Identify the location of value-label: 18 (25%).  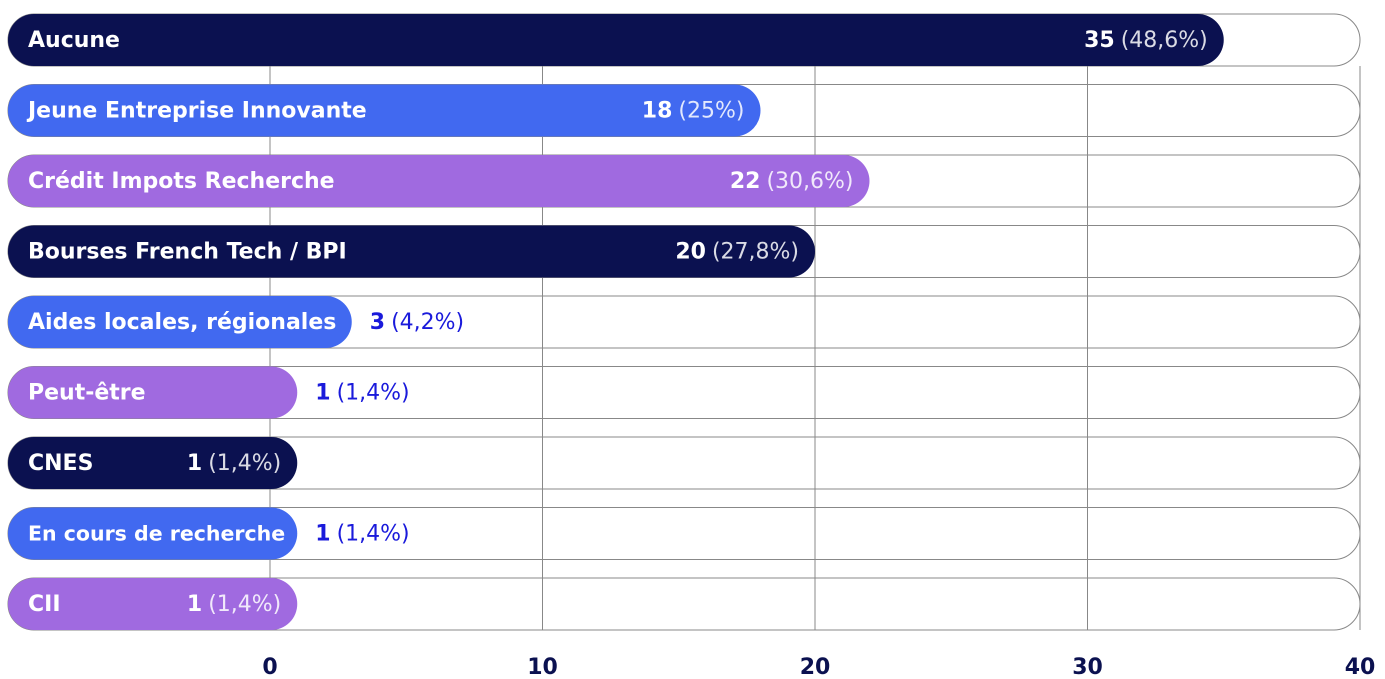
(693, 111).